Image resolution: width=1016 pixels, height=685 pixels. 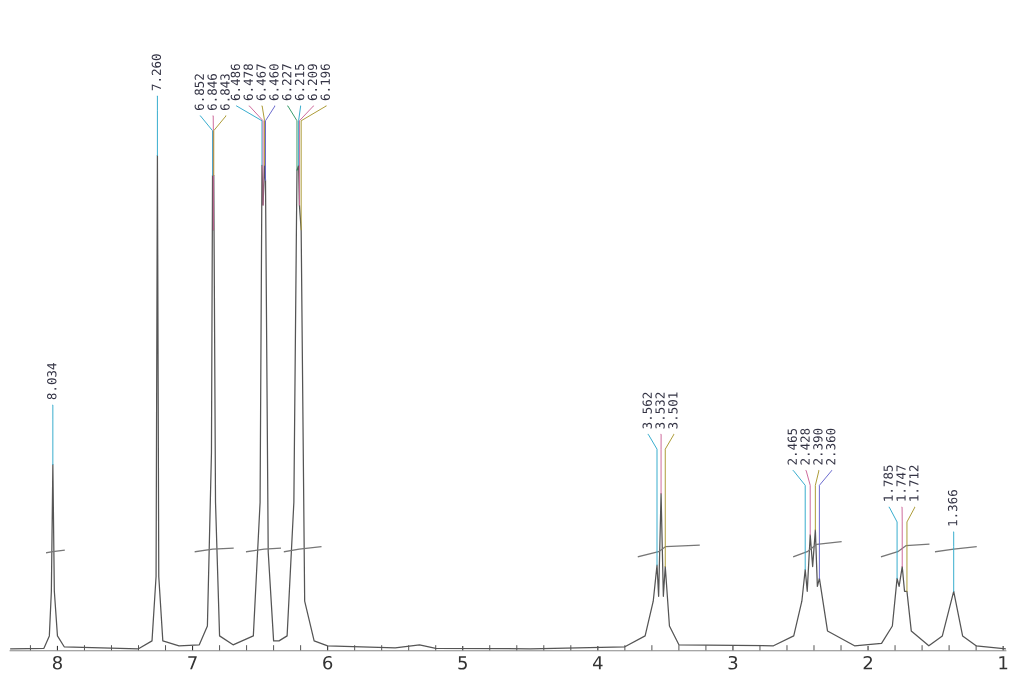 What do you see at coordinates (792, 446) in the screenshot?
I see `annotation: 2.465` at bounding box center [792, 446].